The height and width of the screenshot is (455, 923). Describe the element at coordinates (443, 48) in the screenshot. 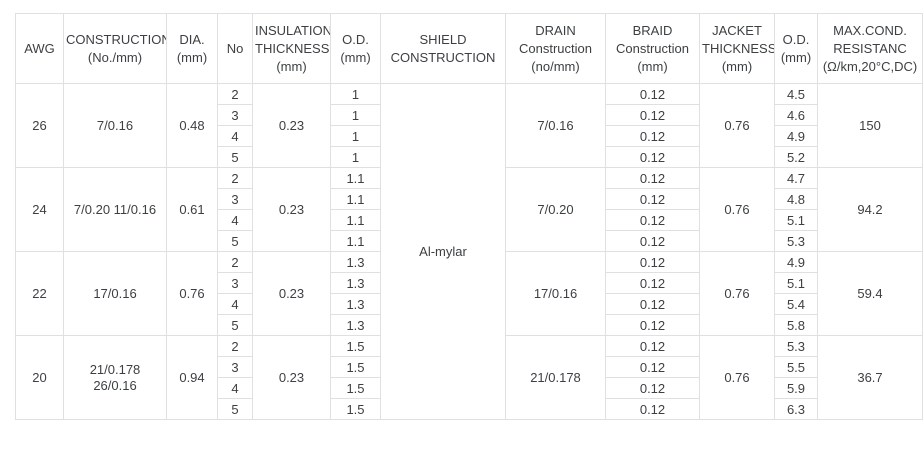

I see `header-shield-construction: SHIELD CONSTRUCTION` at that location.